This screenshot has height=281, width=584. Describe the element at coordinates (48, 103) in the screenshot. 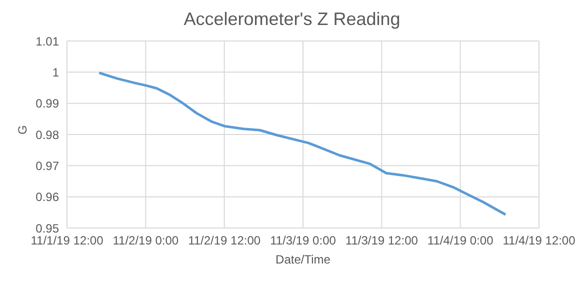

I see `y-tick-label: 0.99` at that location.